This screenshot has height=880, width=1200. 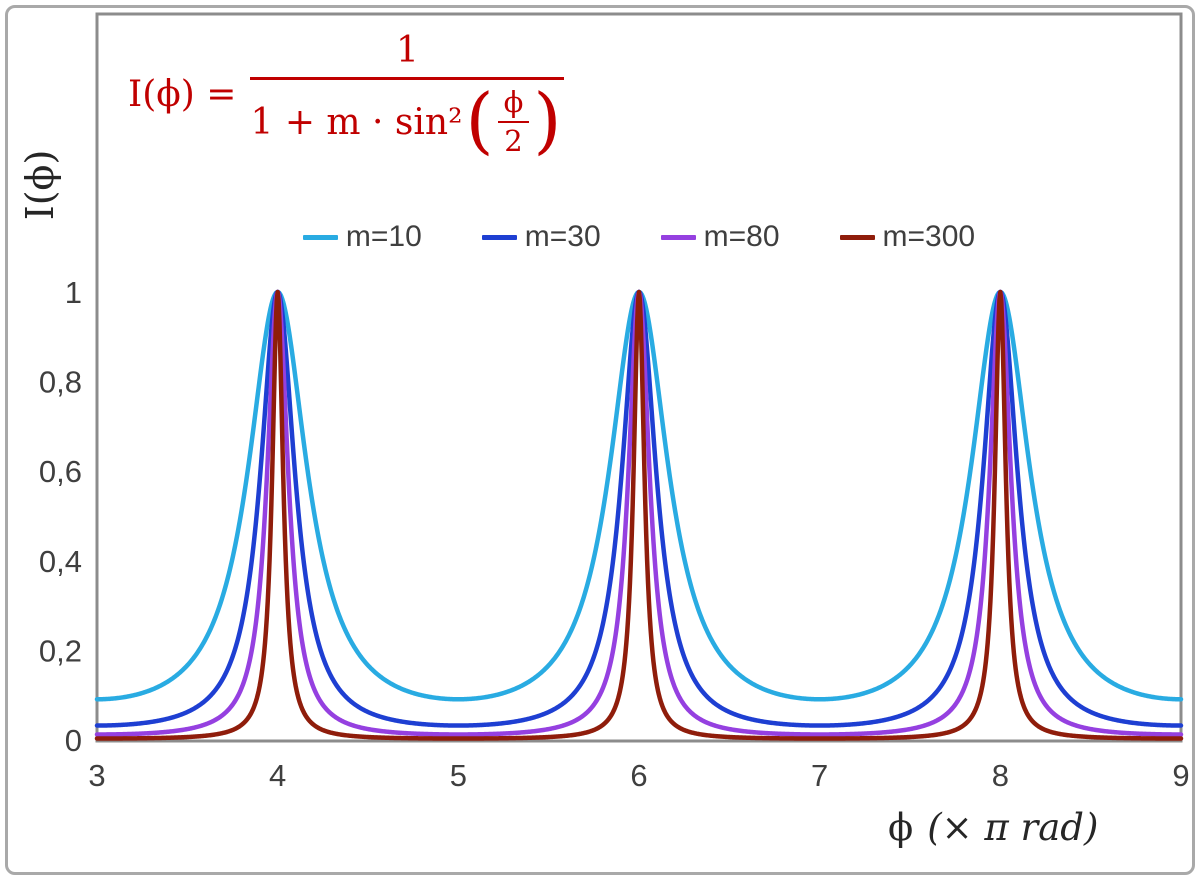 I want to click on legend-label: m=80, so click(x=741, y=236).